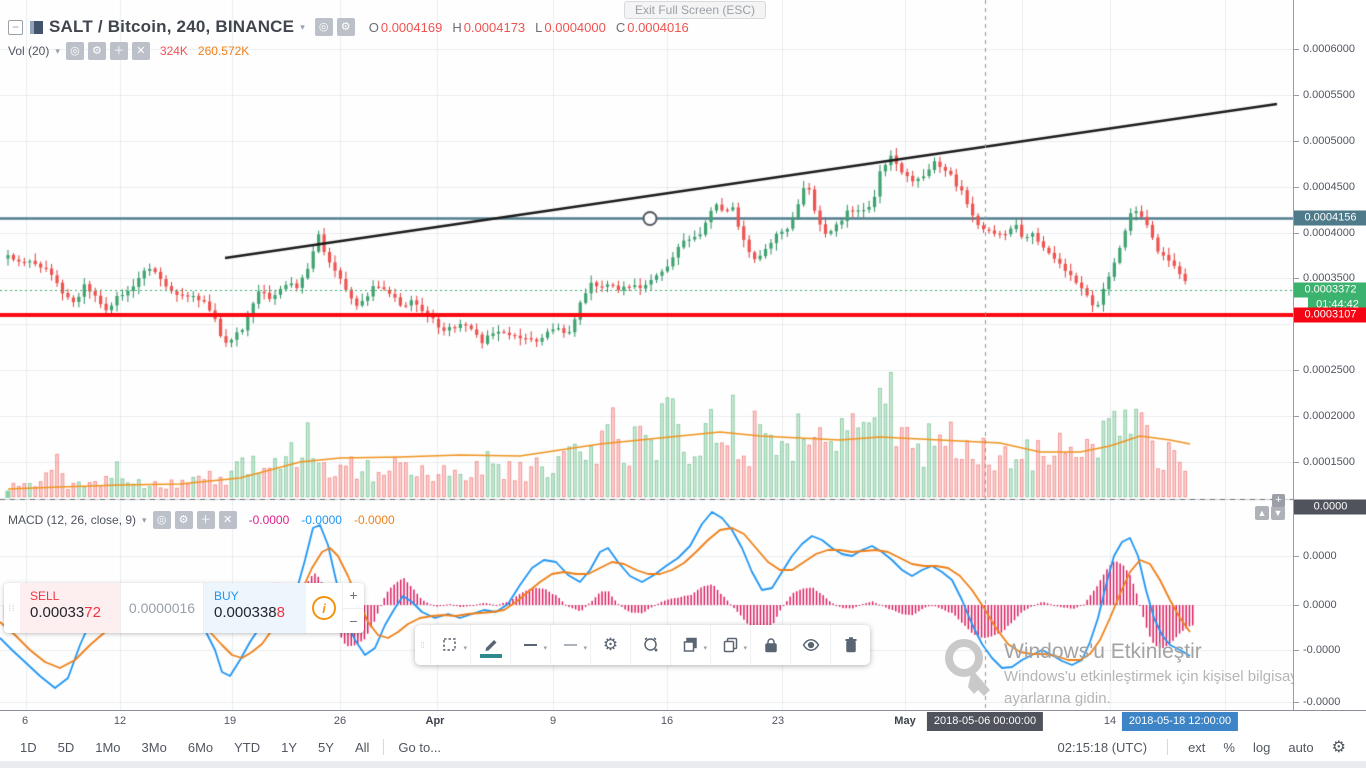 The image size is (1366, 768). What do you see at coordinates (200, 747) in the screenshot?
I see `range-button-6mo: 6Mo` at bounding box center [200, 747].